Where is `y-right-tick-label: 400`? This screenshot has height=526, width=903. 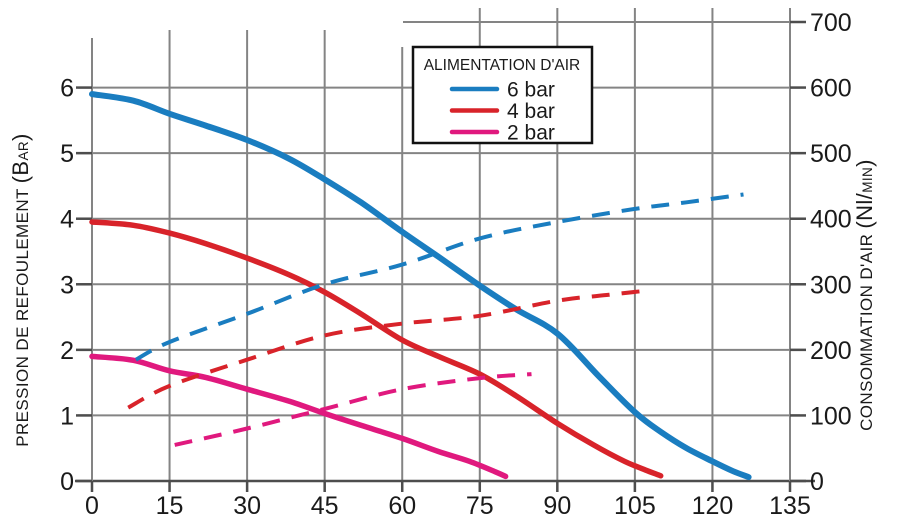
y-right-tick-label: 400 is located at coordinates (831, 220).